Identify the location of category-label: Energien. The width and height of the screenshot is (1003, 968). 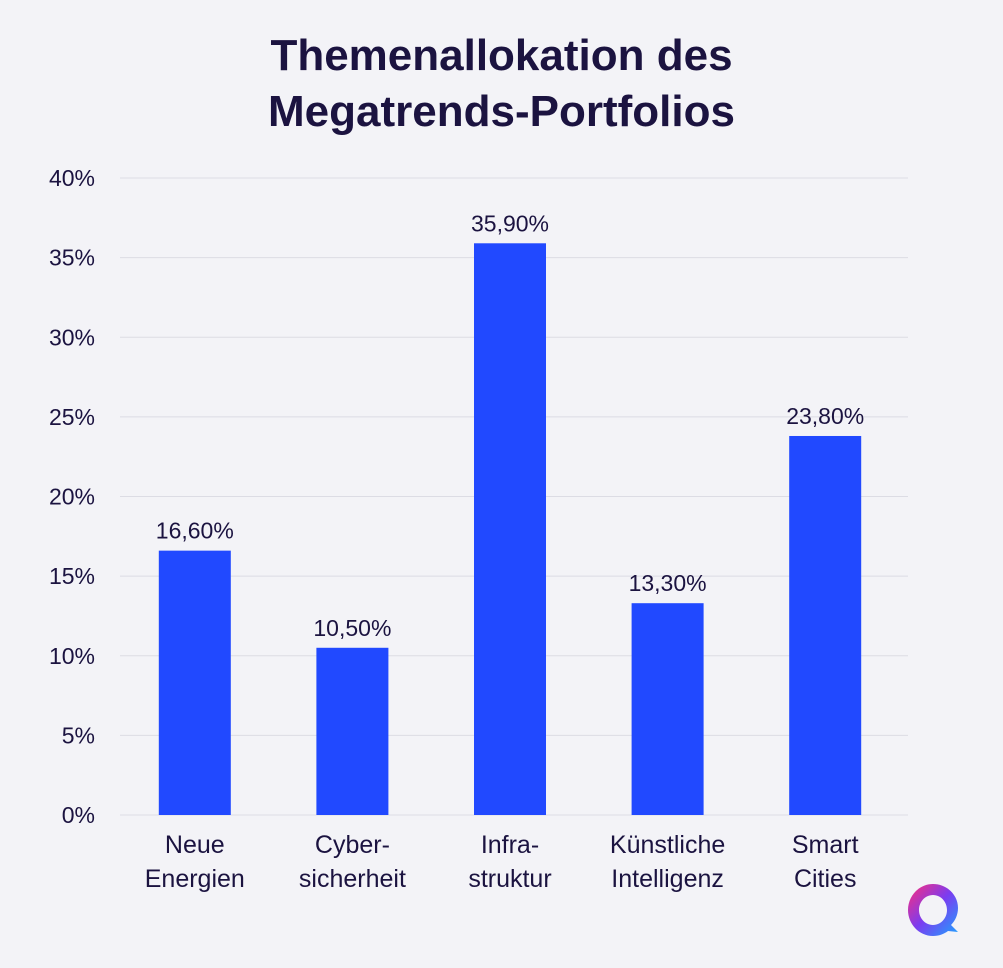
(195, 879).